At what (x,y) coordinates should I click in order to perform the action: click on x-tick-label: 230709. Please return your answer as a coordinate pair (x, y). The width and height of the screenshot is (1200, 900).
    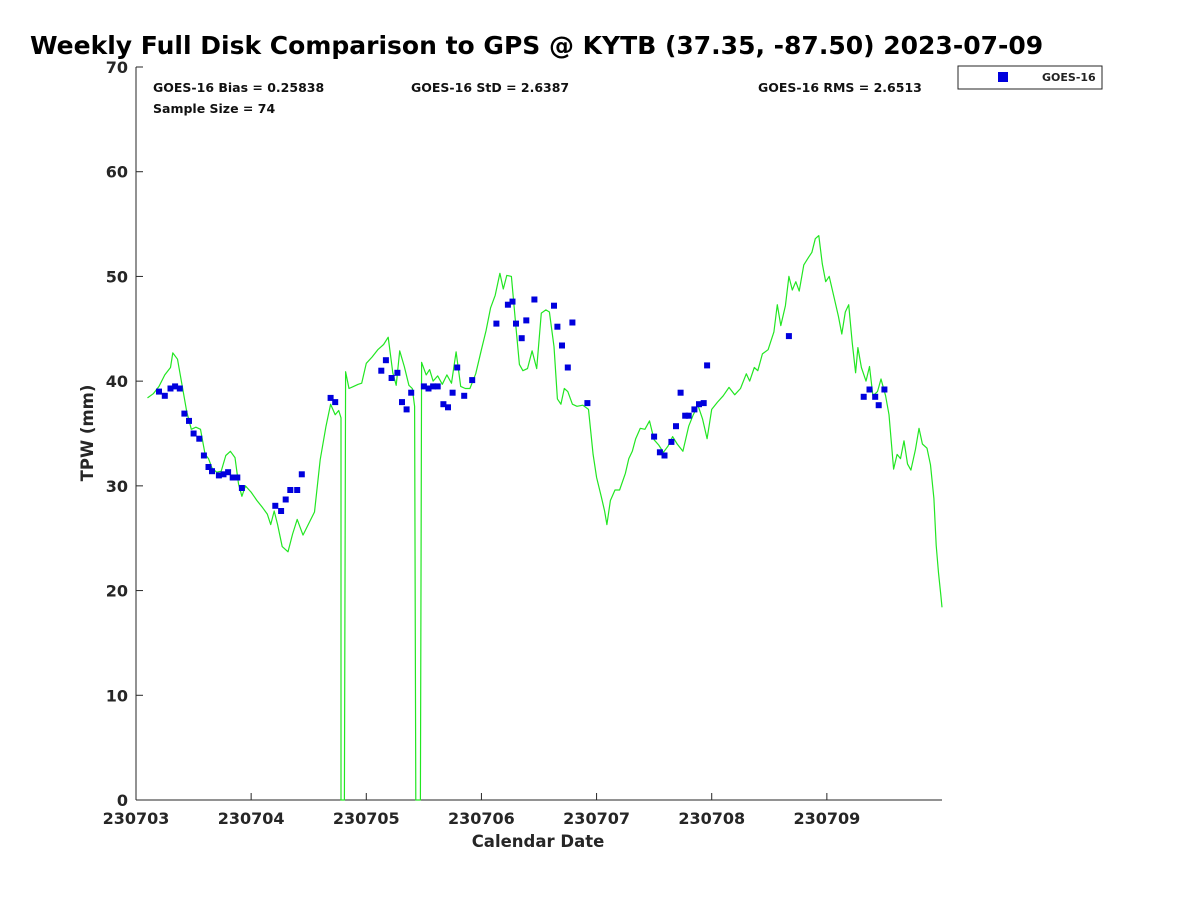
    Looking at the image, I should click on (826, 818).